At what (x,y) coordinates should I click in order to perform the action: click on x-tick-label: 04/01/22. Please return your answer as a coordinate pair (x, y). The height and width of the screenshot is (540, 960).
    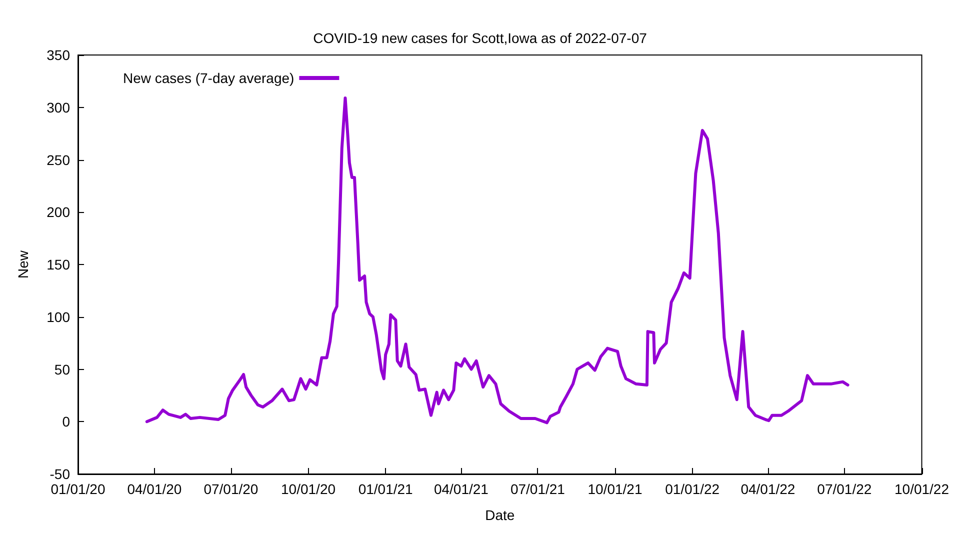
    Looking at the image, I should click on (768, 489).